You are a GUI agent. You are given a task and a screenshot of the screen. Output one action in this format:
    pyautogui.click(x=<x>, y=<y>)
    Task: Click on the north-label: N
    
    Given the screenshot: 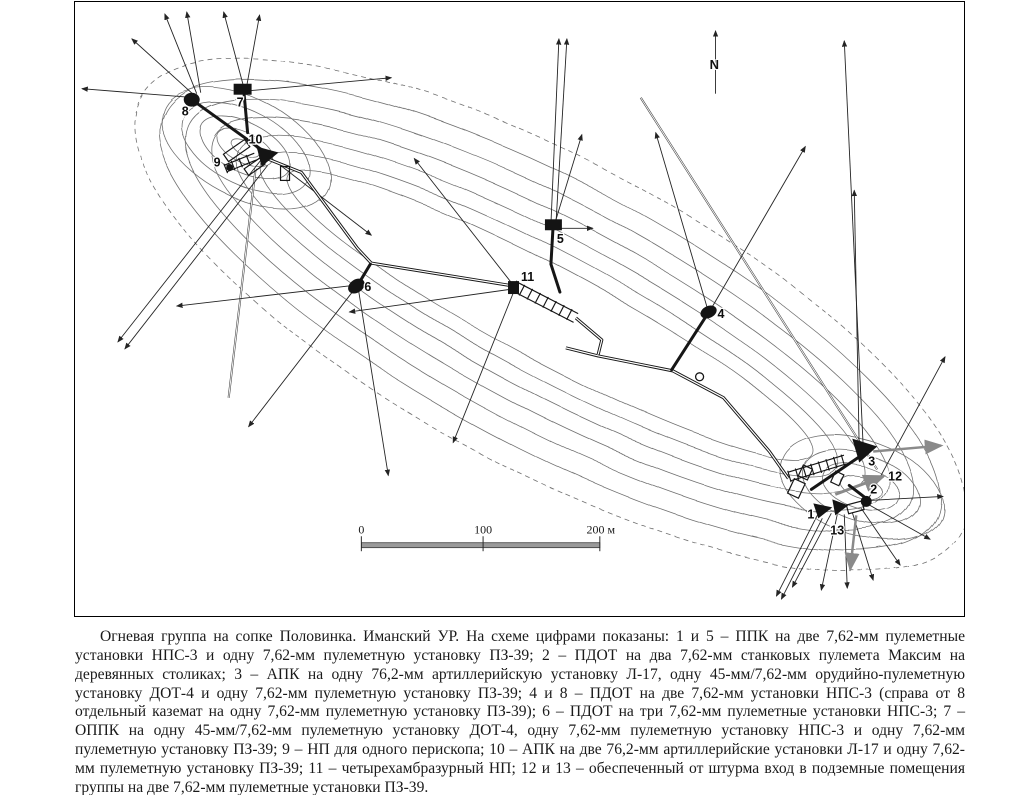 What is the action you would take?
    pyautogui.click(x=714, y=64)
    